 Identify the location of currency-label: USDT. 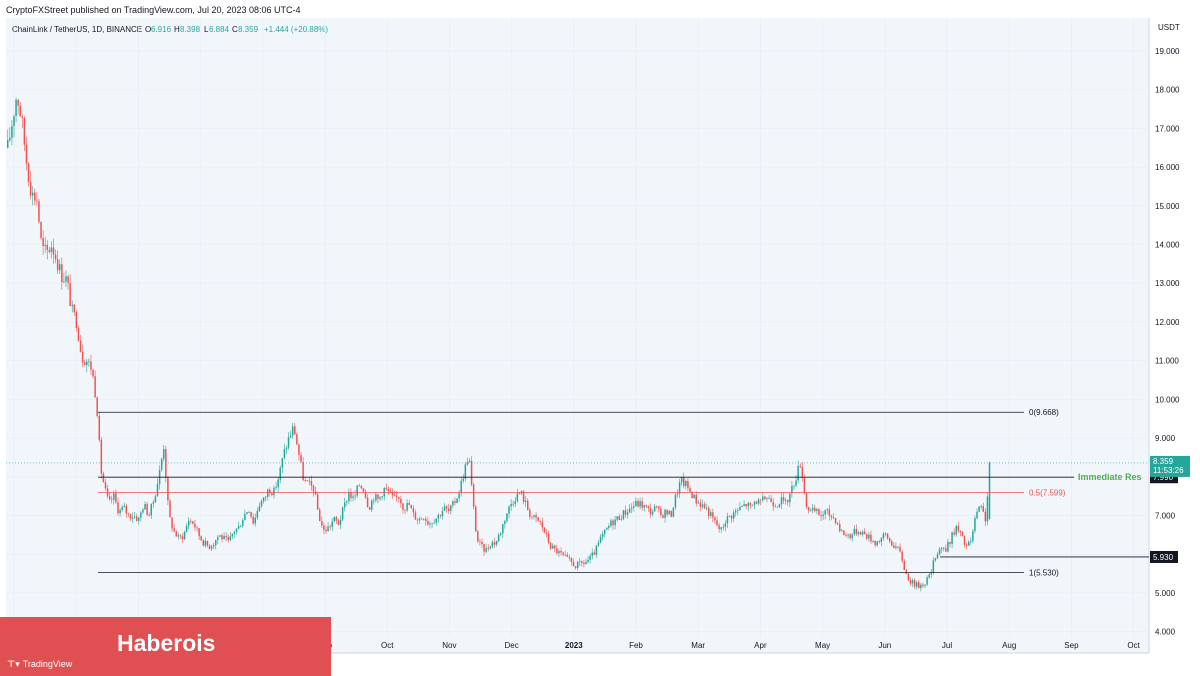
(1169, 27).